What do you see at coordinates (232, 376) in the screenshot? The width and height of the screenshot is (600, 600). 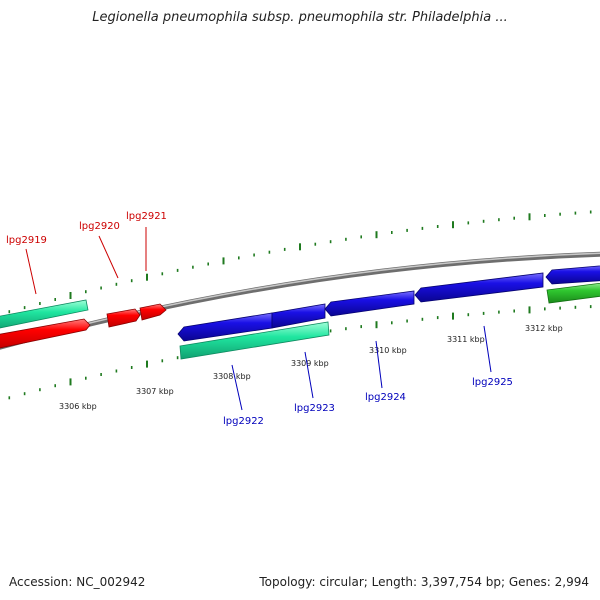 I see `tick-label-3308: 3308 kbp` at bounding box center [232, 376].